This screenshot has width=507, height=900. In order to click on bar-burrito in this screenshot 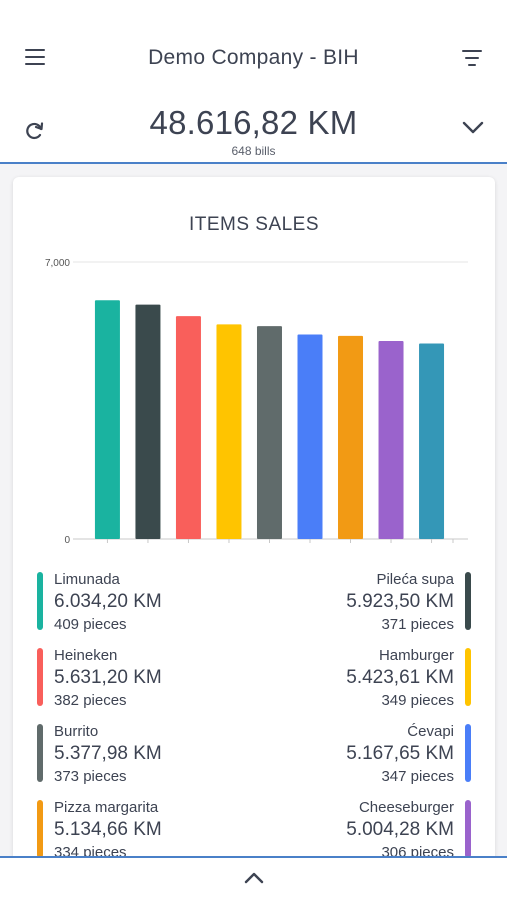, I will do `click(269, 432)`.